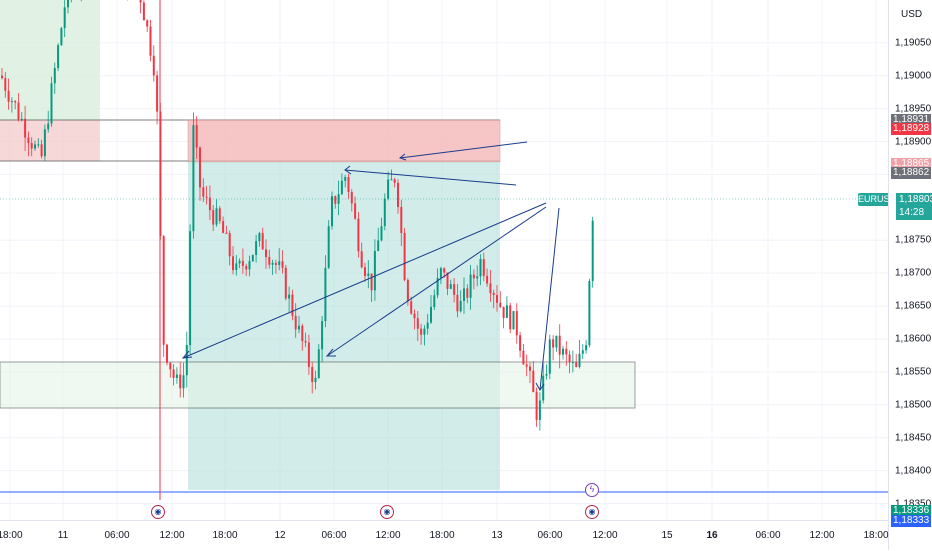 The width and height of the screenshot is (932, 551). Describe the element at coordinates (50, 140) in the screenshot. I see `left-supply-zone` at that location.